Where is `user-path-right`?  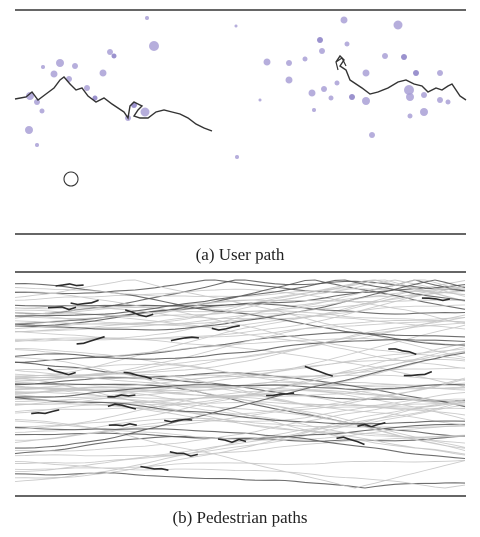 user-path-right is located at coordinates (401, 77).